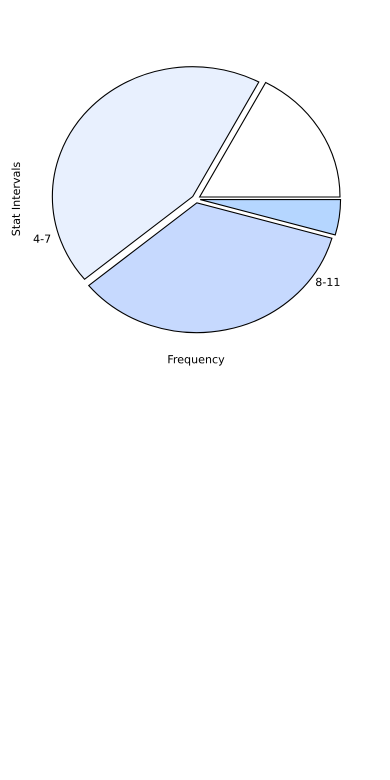 The image size is (390, 780). I want to click on text: Stat Intervals, so click(15, 199).